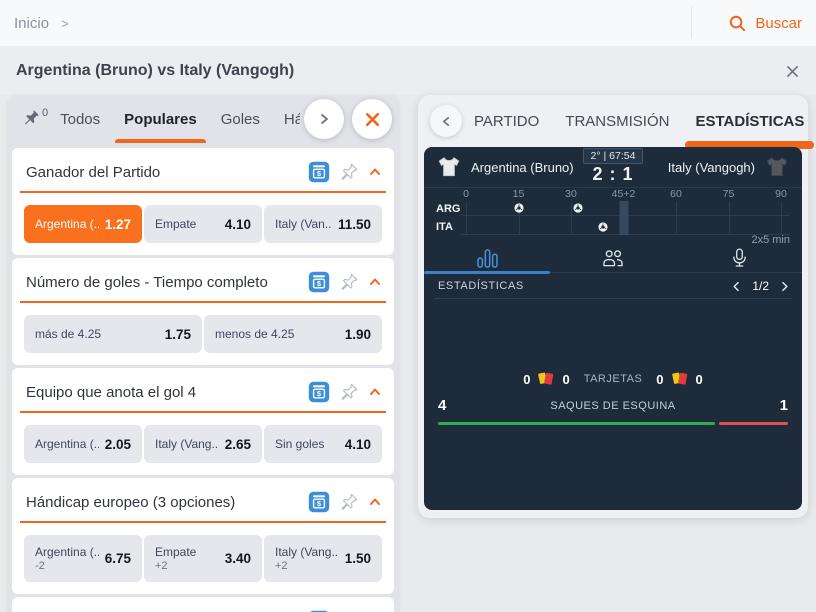  Describe the element at coordinates (449, 167) in the screenshot. I see `home-jersey-icon` at that location.